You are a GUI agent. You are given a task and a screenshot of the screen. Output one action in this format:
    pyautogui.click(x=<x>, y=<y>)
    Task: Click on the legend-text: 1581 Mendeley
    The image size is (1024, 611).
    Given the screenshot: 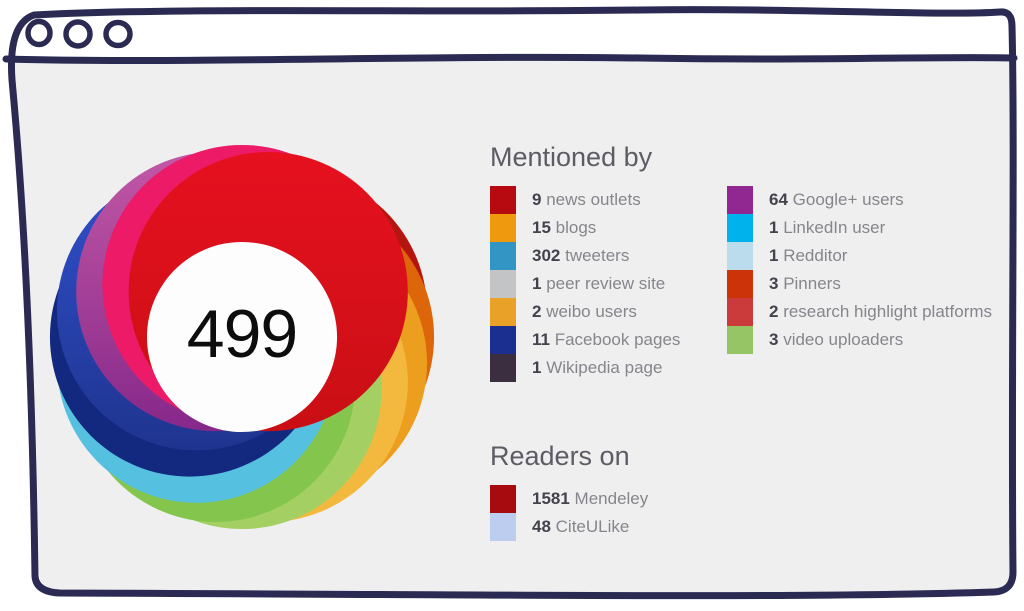 What is the action you would take?
    pyautogui.click(x=590, y=499)
    